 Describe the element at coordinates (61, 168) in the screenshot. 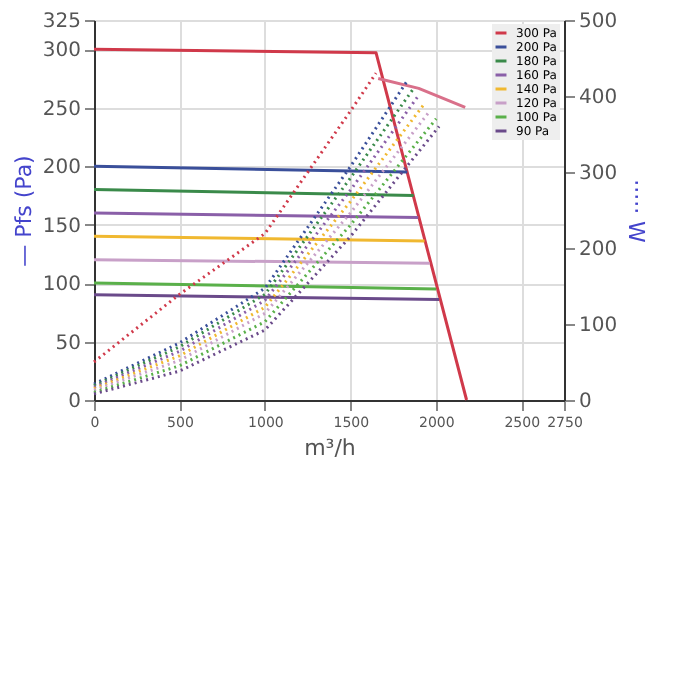

I see `y-tick-label: 200` at that location.